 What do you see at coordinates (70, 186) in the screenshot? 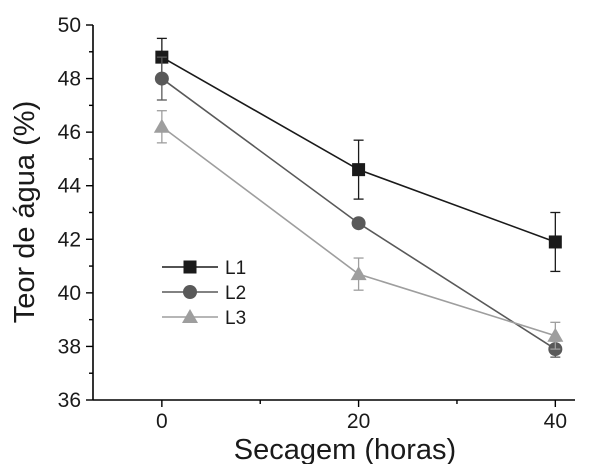
I see `y-tick-label: 44` at bounding box center [70, 186].